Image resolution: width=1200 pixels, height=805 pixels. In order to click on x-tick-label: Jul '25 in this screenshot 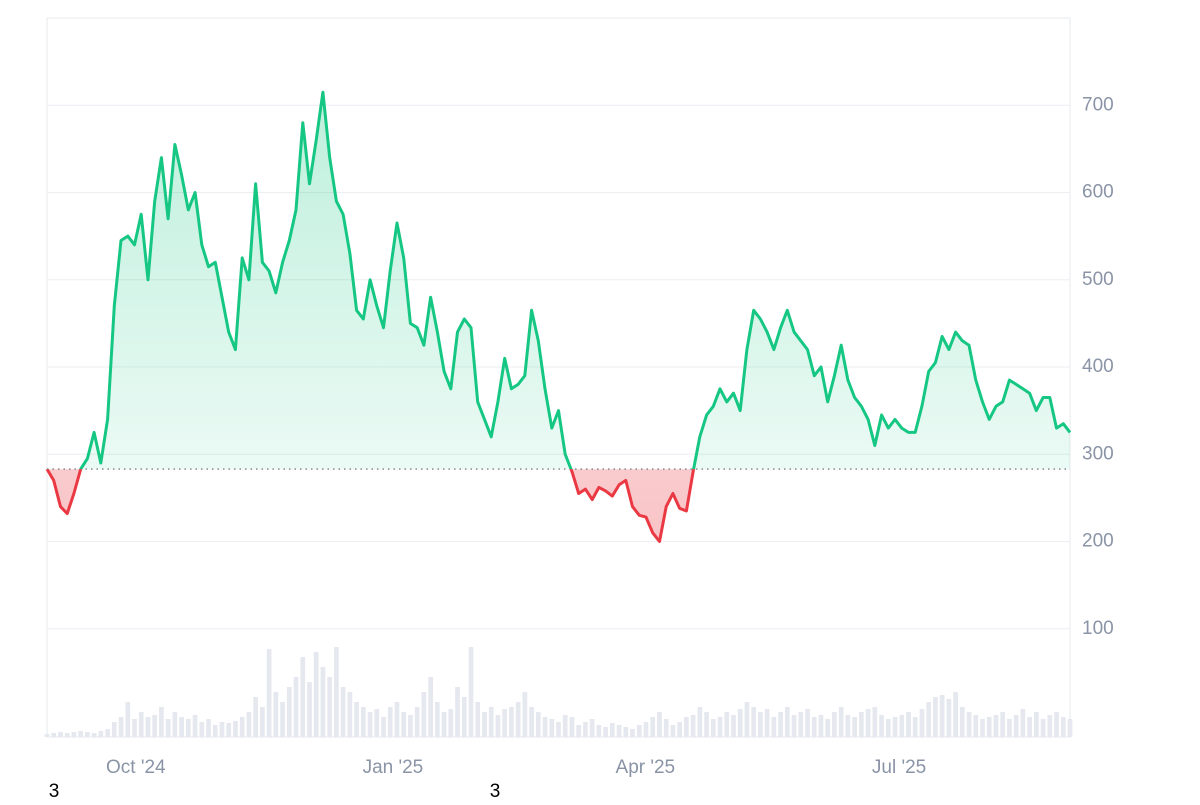, I will do `click(899, 767)`.